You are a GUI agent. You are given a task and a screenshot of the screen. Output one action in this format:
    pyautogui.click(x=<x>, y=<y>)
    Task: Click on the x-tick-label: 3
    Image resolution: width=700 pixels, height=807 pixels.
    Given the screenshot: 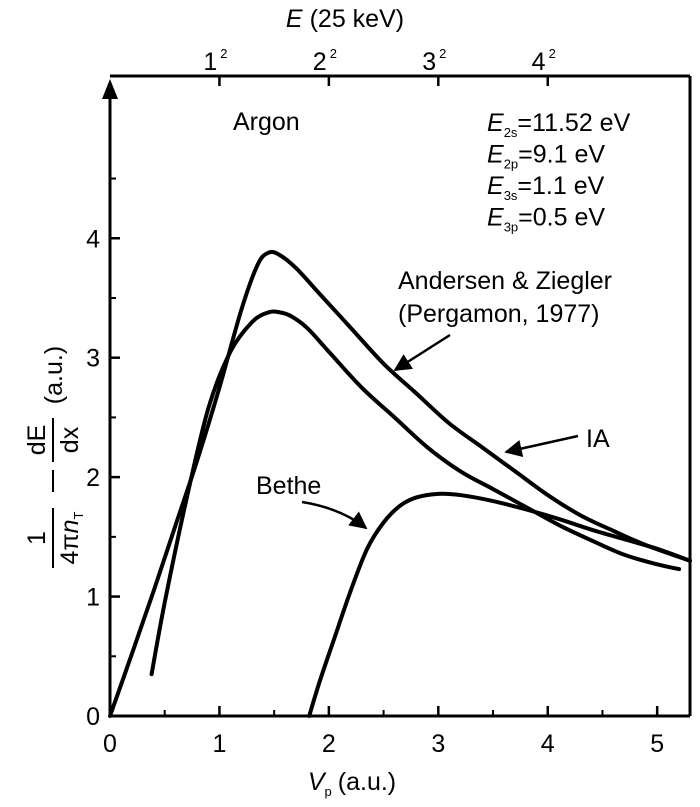 What is the action you would take?
    pyautogui.click(x=438, y=744)
    